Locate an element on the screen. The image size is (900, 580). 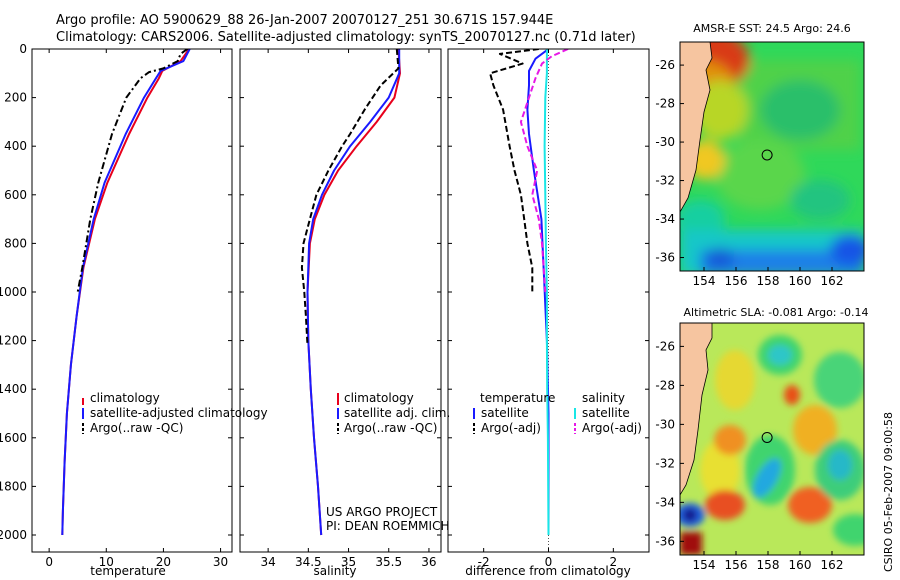
legend-title-temperature: temperature is located at coordinates (517, 398).